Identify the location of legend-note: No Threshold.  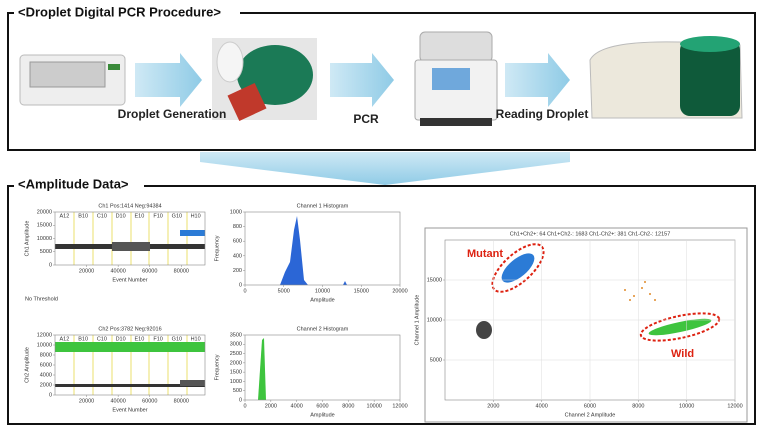
(41, 299).